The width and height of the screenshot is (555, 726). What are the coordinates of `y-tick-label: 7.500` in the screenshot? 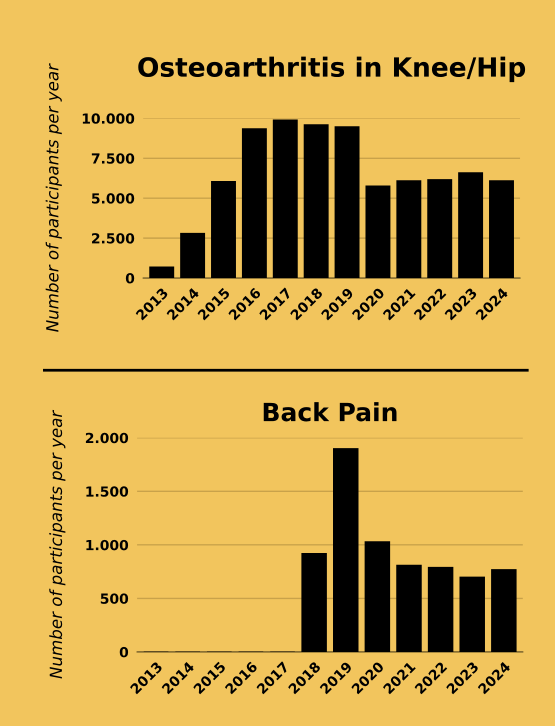 It's located at (113, 158).